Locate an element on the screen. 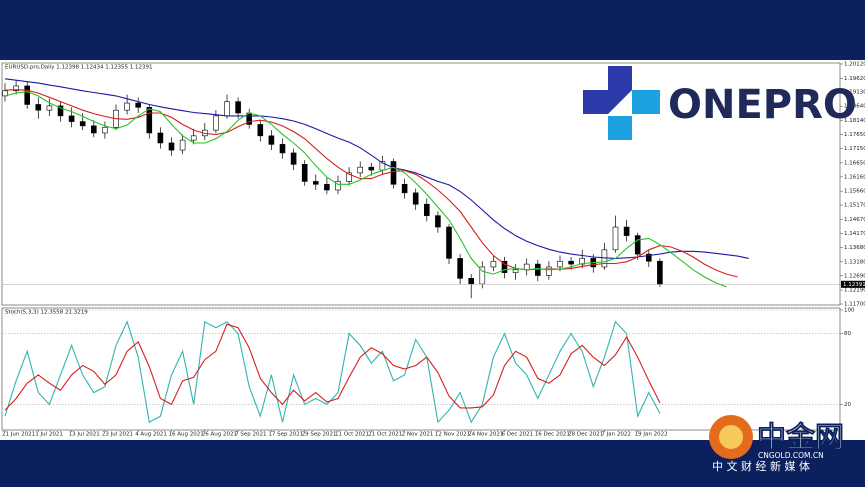 This screenshot has height=487, width=865. y-tick-label: 1.19620 is located at coordinates (854, 79).